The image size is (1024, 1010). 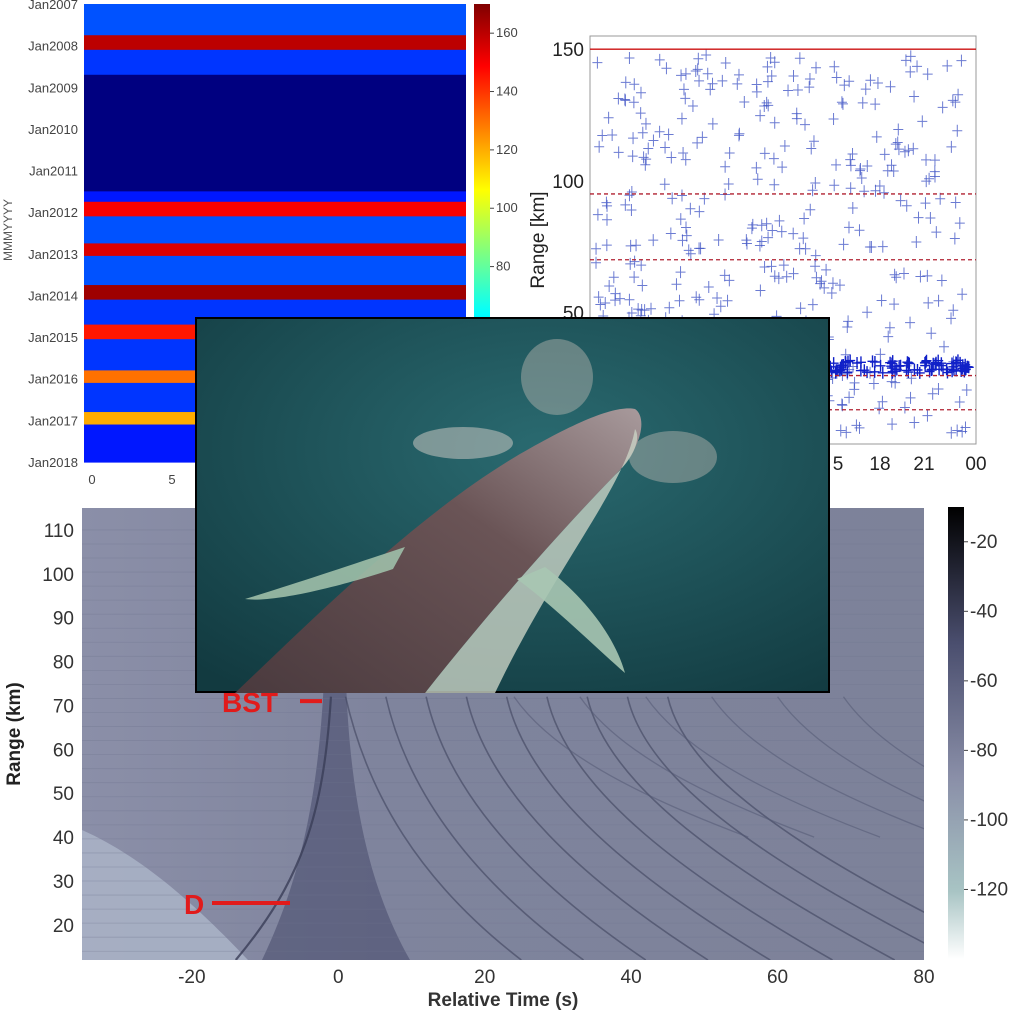 I want to click on colorbar-tick-label: 80, so click(x=503, y=266).